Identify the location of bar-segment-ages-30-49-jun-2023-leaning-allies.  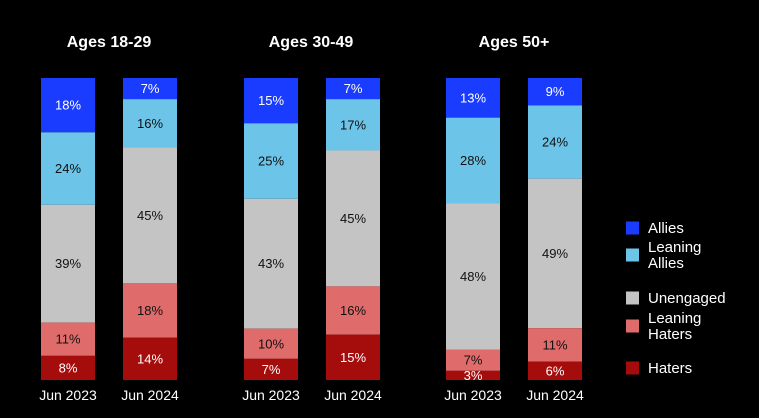
(271, 161).